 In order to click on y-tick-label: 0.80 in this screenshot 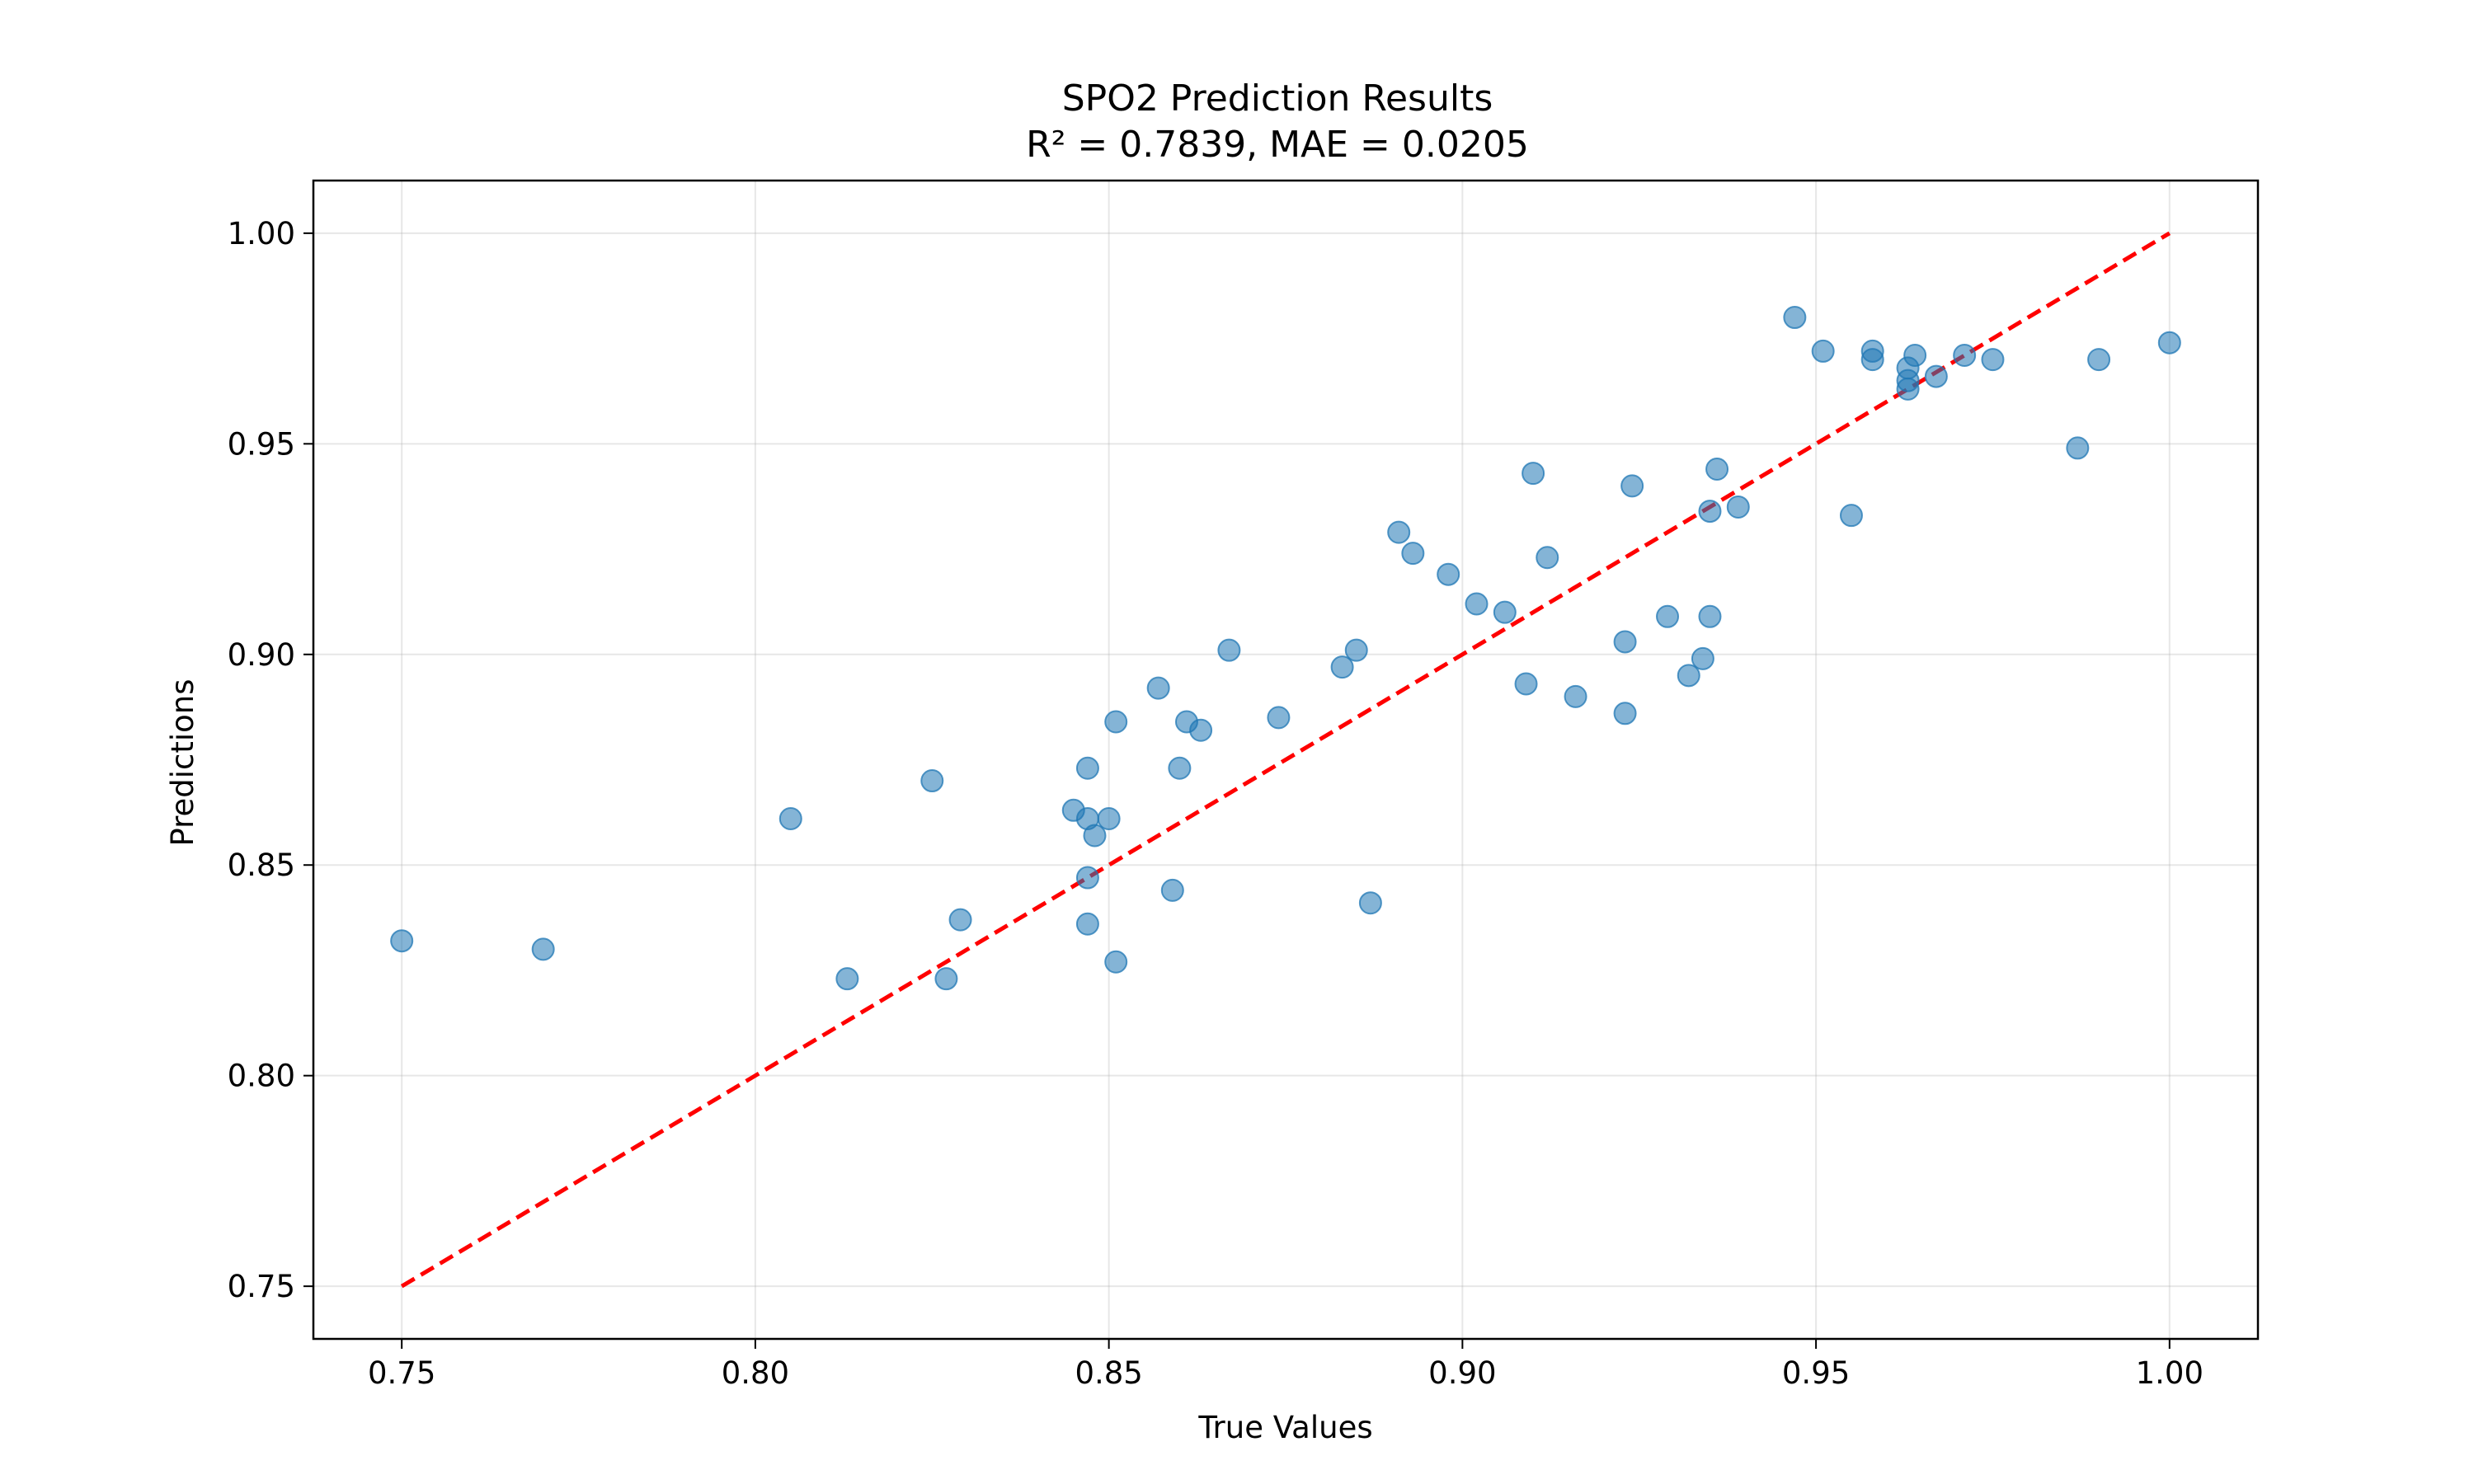, I will do `click(261, 1076)`.